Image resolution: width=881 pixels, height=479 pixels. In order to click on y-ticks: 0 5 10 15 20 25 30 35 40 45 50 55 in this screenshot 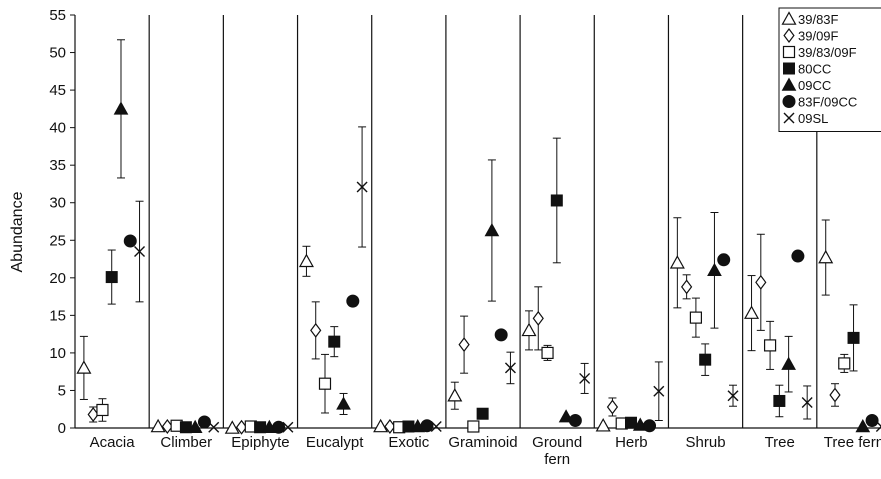, I will do `click(62, 222)`.